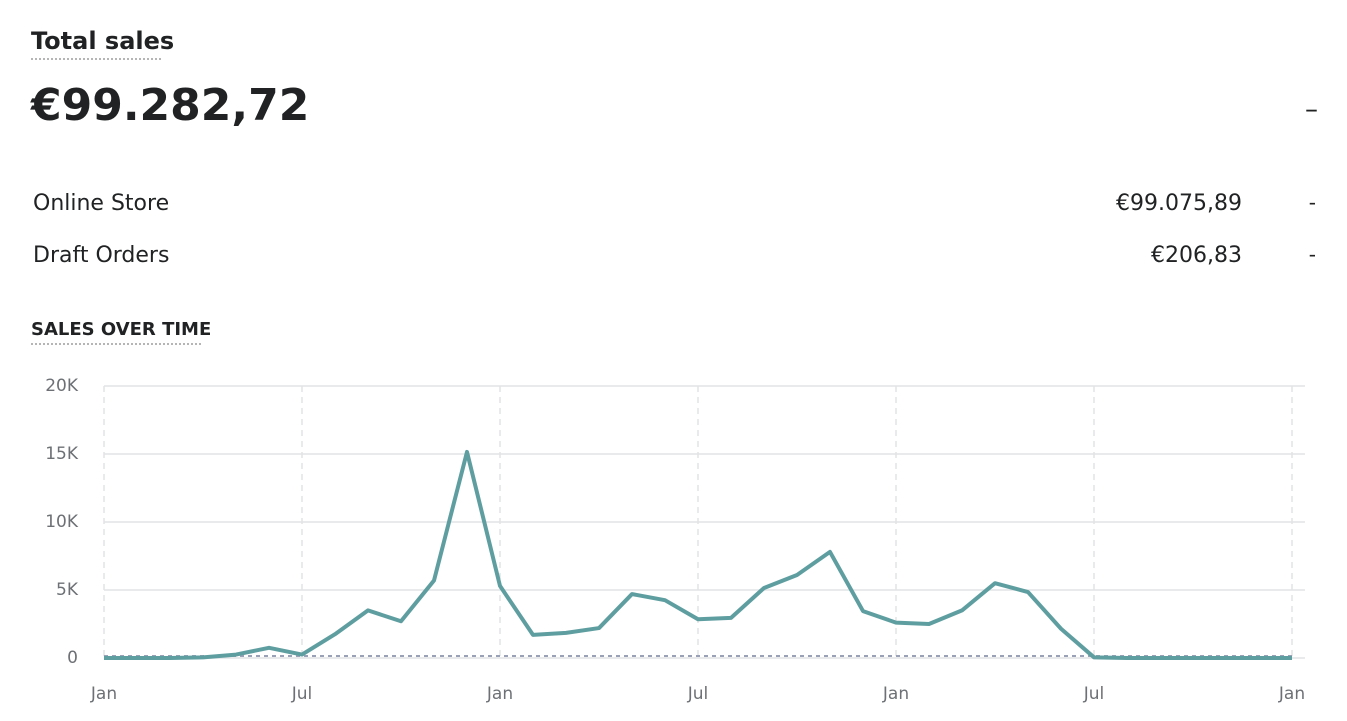 This screenshot has width=1347, height=721. I want to click on y-tick-label: 20K, so click(62, 386).